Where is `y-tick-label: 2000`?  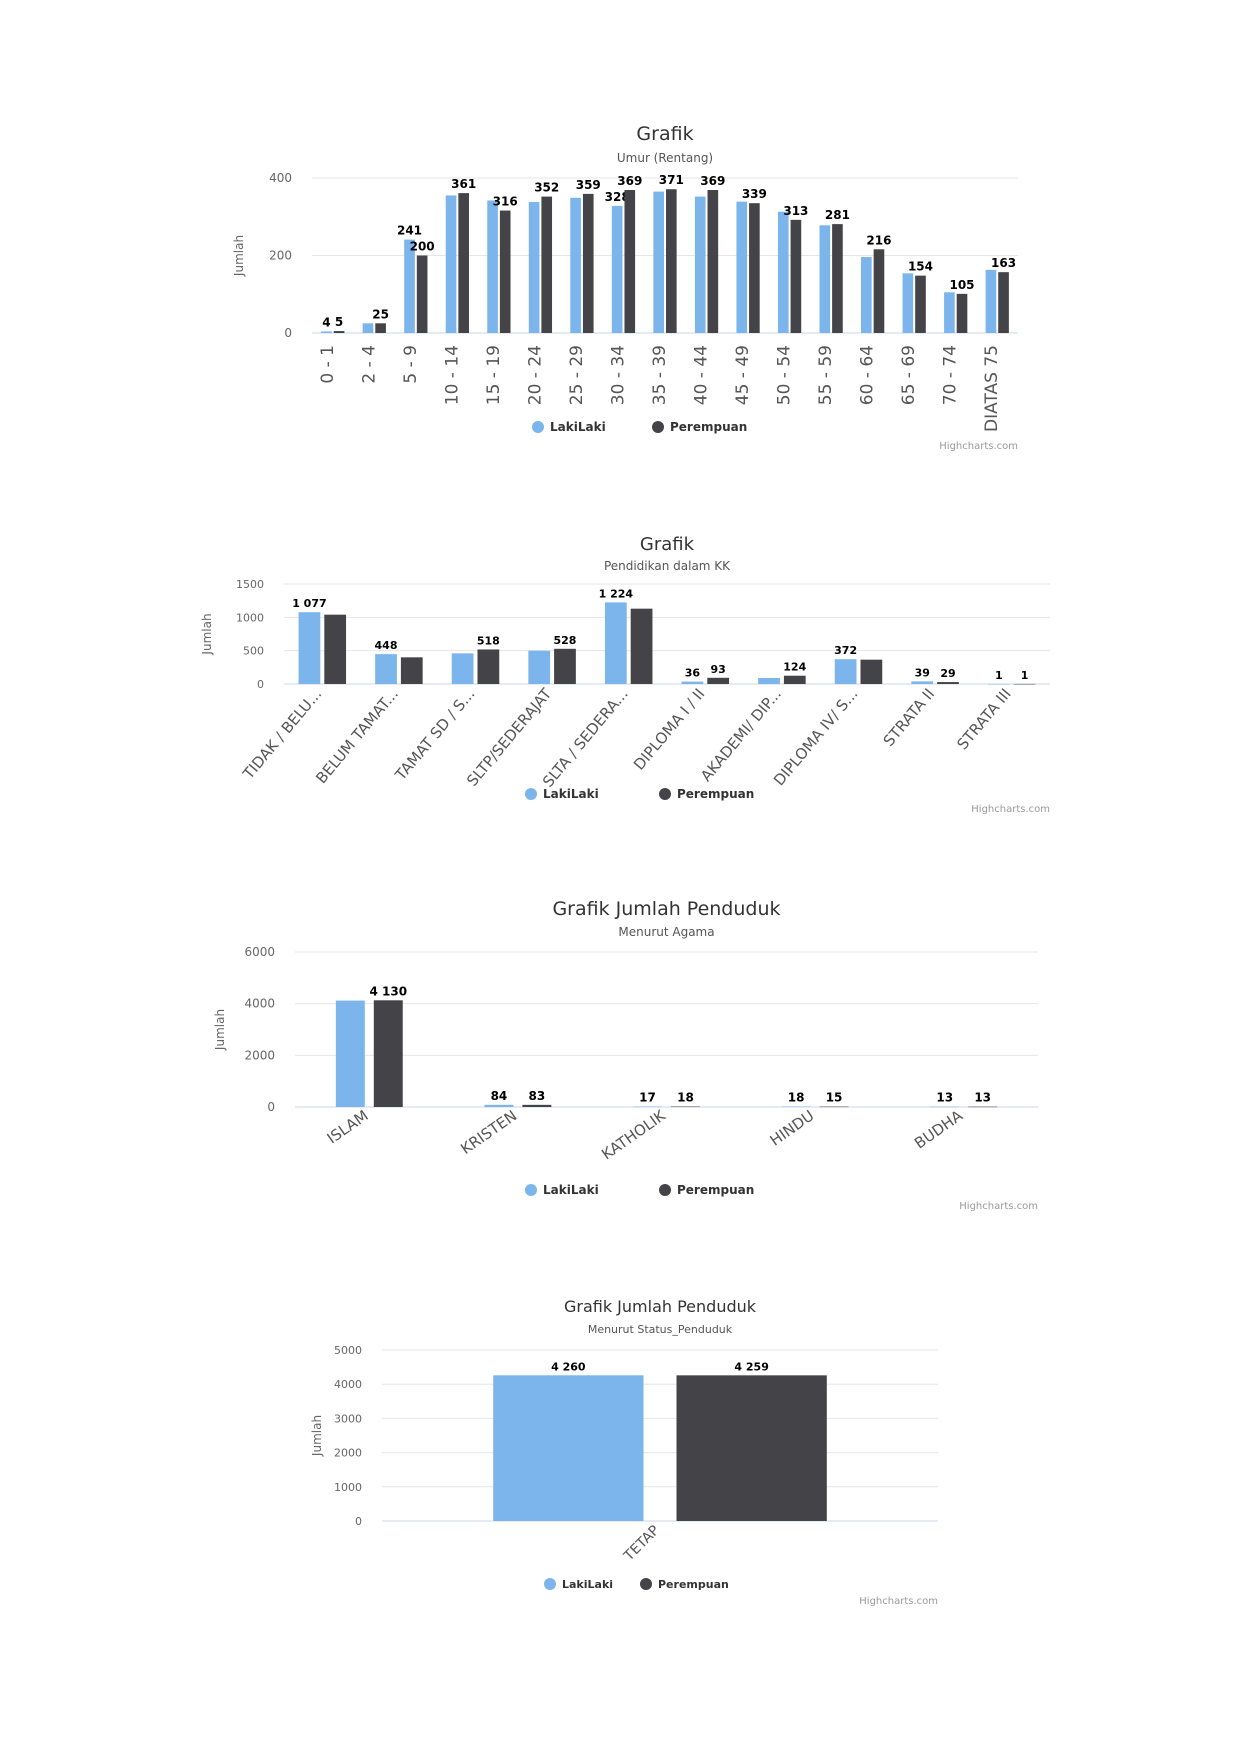
y-tick-label: 2000 is located at coordinates (348, 1453).